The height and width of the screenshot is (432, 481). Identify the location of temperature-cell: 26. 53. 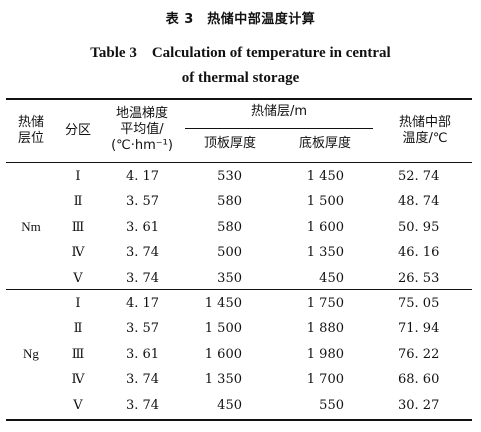
(419, 278).